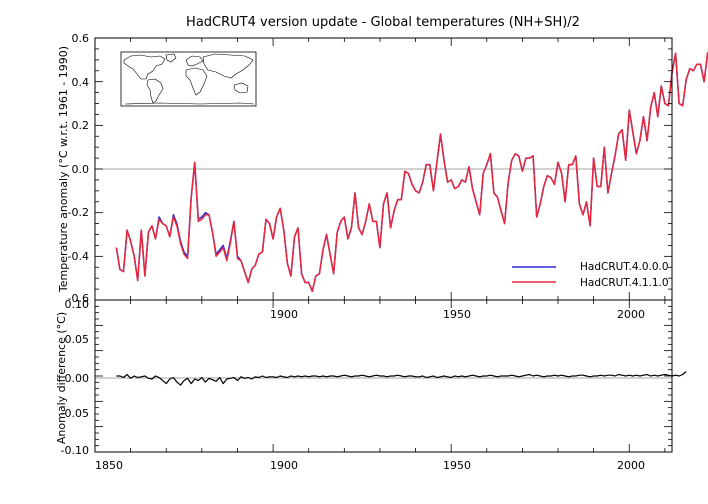 The width and height of the screenshot is (708, 504). I want to click on bottom-y-tick-label: 0.00, so click(77, 378).